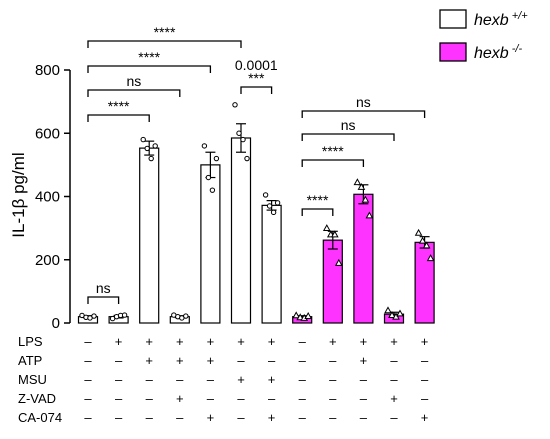  Describe the element at coordinates (256, 78) in the screenshot. I see `significance-label: ***` at that location.